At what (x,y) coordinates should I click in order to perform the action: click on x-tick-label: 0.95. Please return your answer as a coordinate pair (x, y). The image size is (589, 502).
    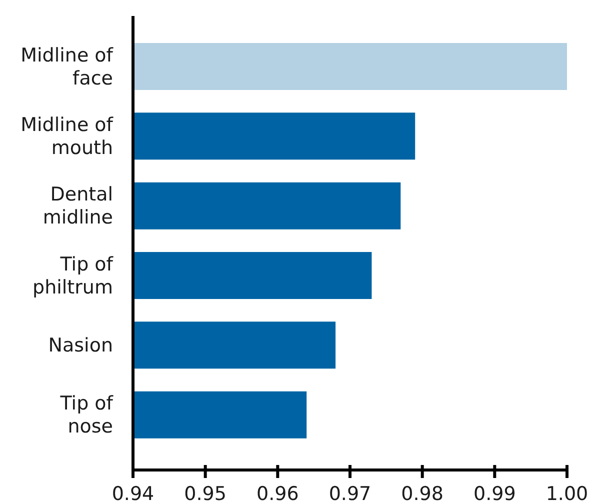
    Looking at the image, I should click on (205, 492).